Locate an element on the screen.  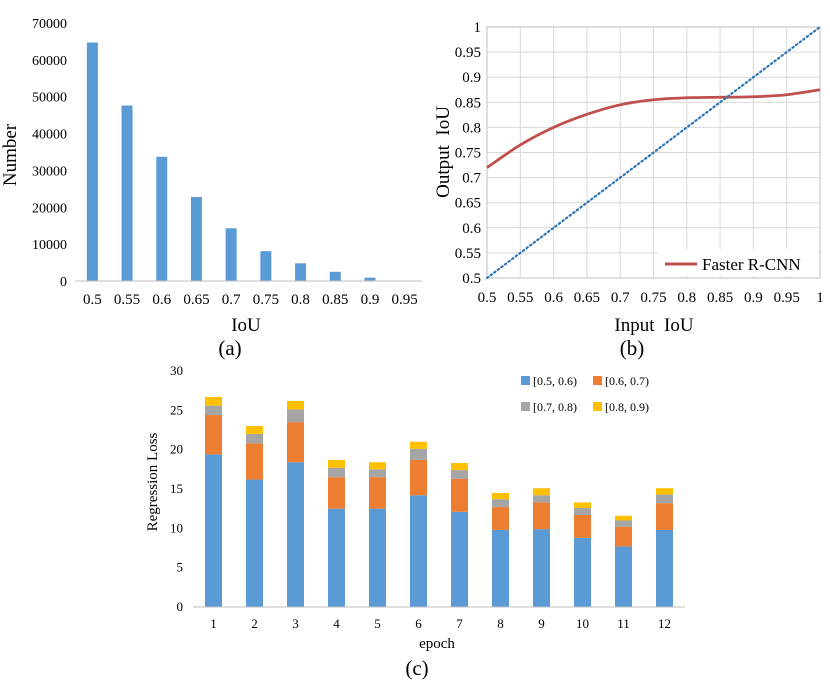
chart-b-x-tick-label: 0.75 is located at coordinates (653, 298).